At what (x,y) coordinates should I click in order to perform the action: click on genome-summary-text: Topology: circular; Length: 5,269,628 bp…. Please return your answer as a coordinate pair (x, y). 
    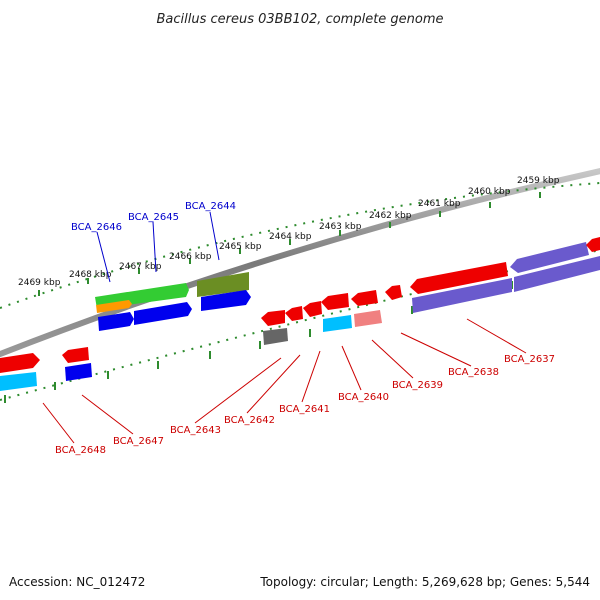
    Looking at the image, I should click on (424, 582).